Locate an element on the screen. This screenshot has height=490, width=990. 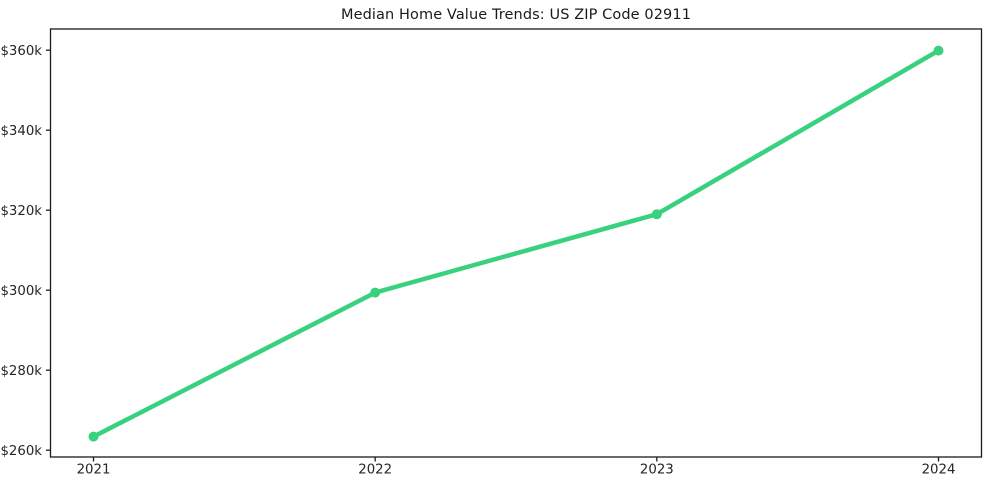
y-tick-label: $260k is located at coordinates (21, 451).